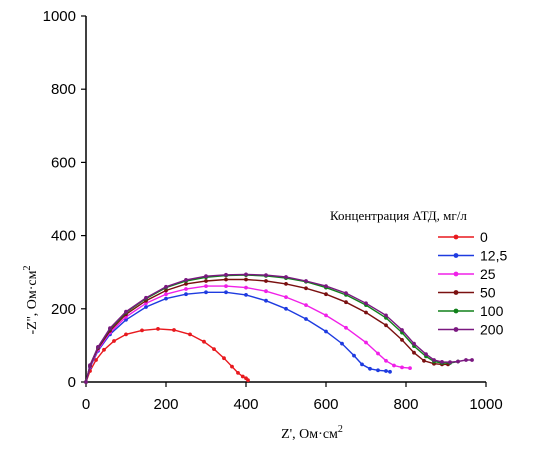 Image resolution: width=542 pixels, height=462 pixels. Describe the element at coordinates (492, 311) in the screenshot. I see `legend-label: 100` at that location.